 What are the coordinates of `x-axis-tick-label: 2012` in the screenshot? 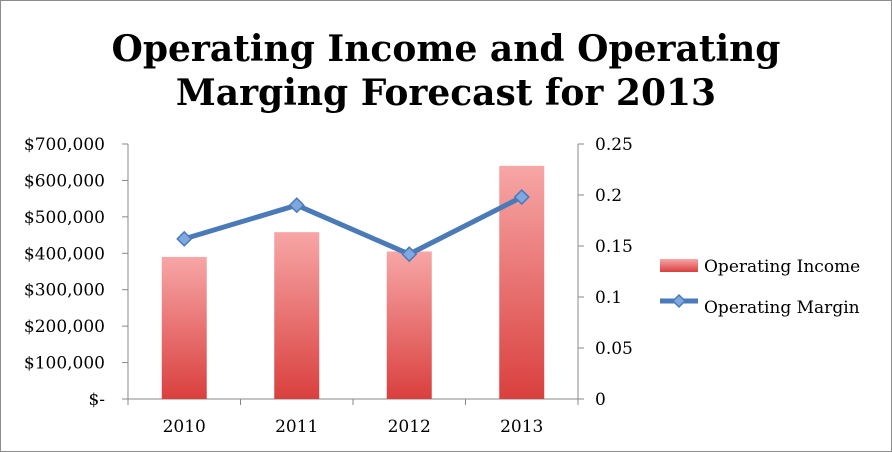 It's located at (409, 427).